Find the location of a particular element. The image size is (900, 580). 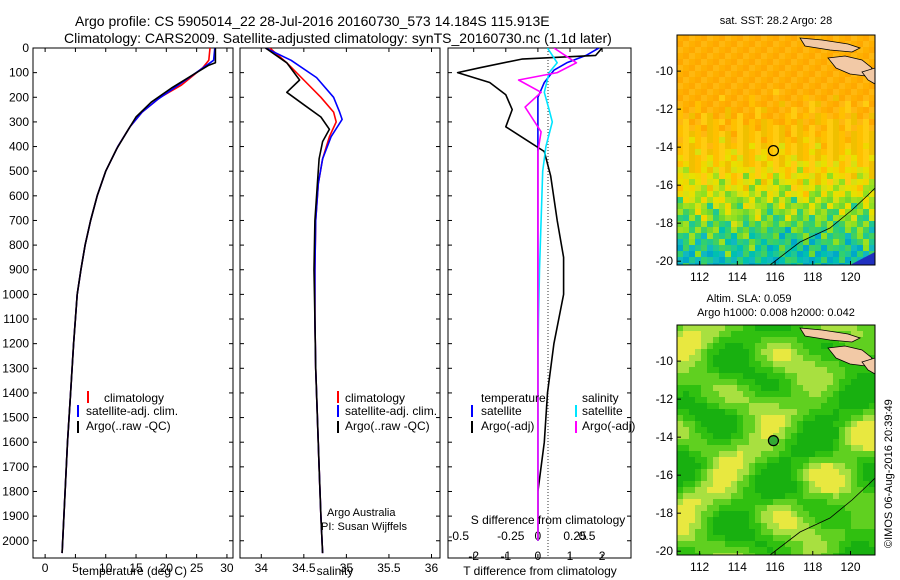

x-tick-label: 5 is located at coordinates (75, 568).